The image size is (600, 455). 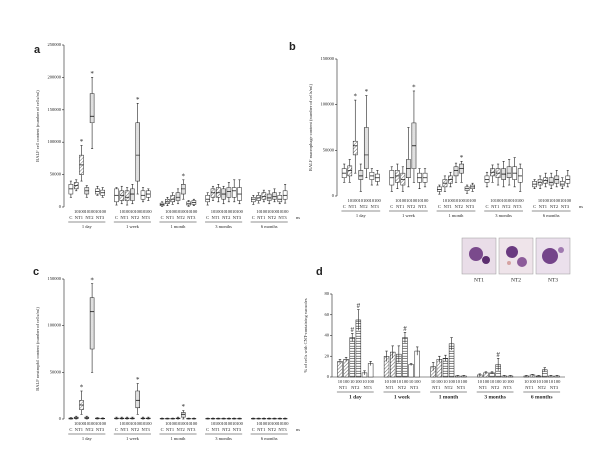 I want to click on y-axis-title: % of cells with CNT-containing vacuoles, so click(x=305, y=335).